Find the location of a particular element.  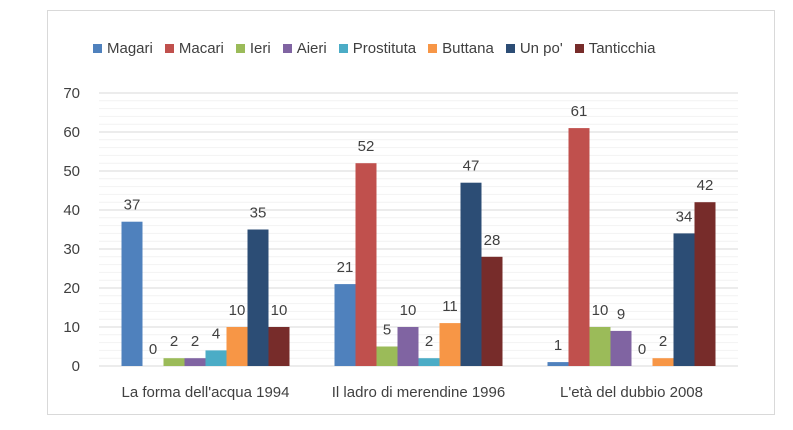

legend-item: Buttana is located at coordinates (461, 48).